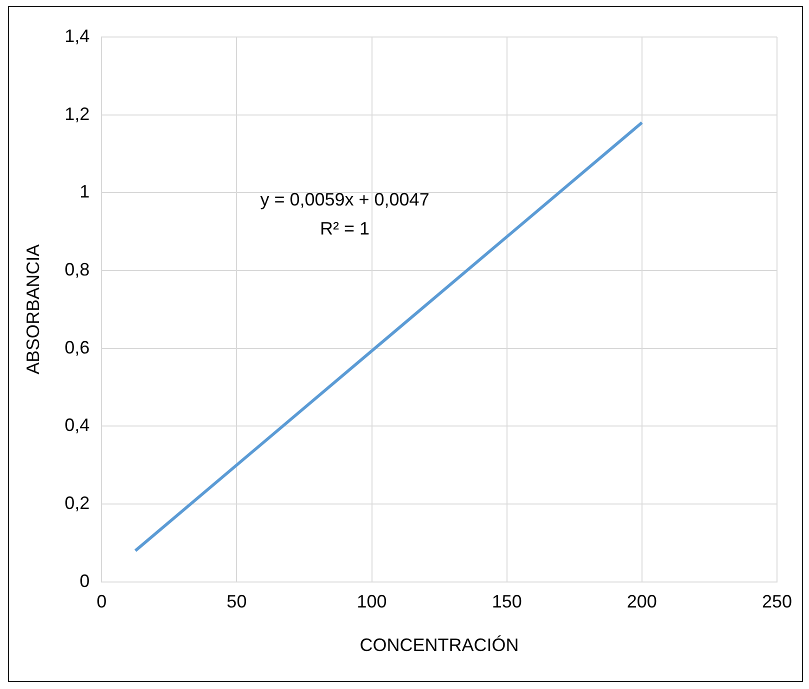  Describe the element at coordinates (32, 309) in the screenshot. I see `y-axis-title: ABSORBANCIA` at that location.